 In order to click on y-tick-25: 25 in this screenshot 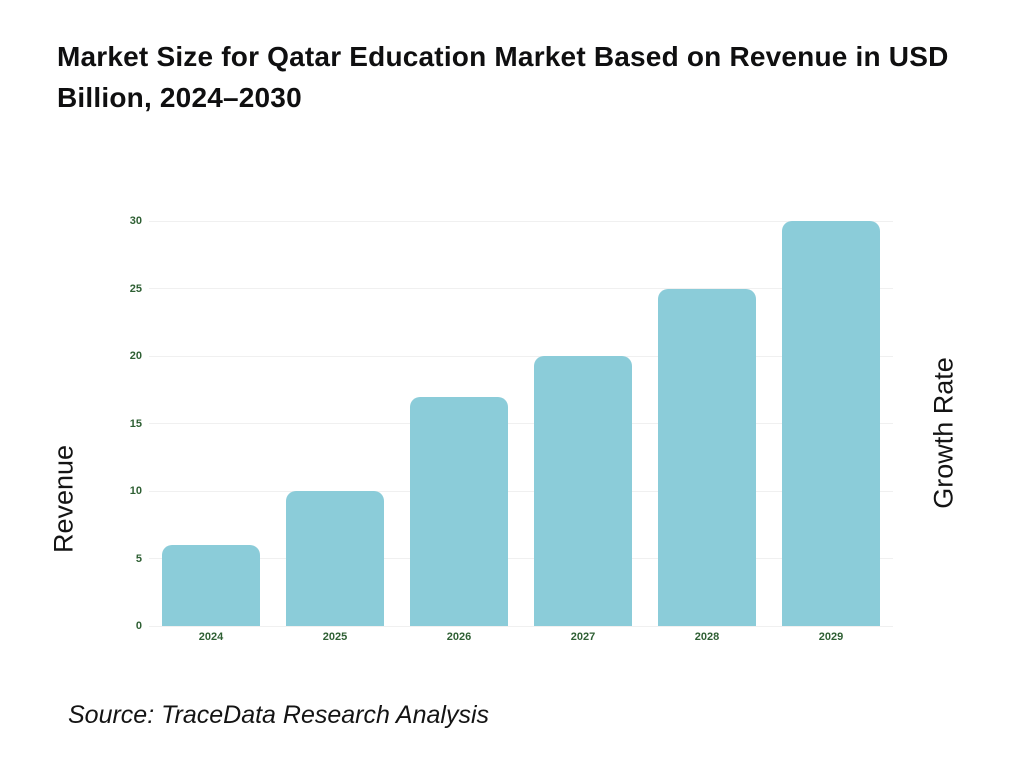, I will do `click(135, 288)`.